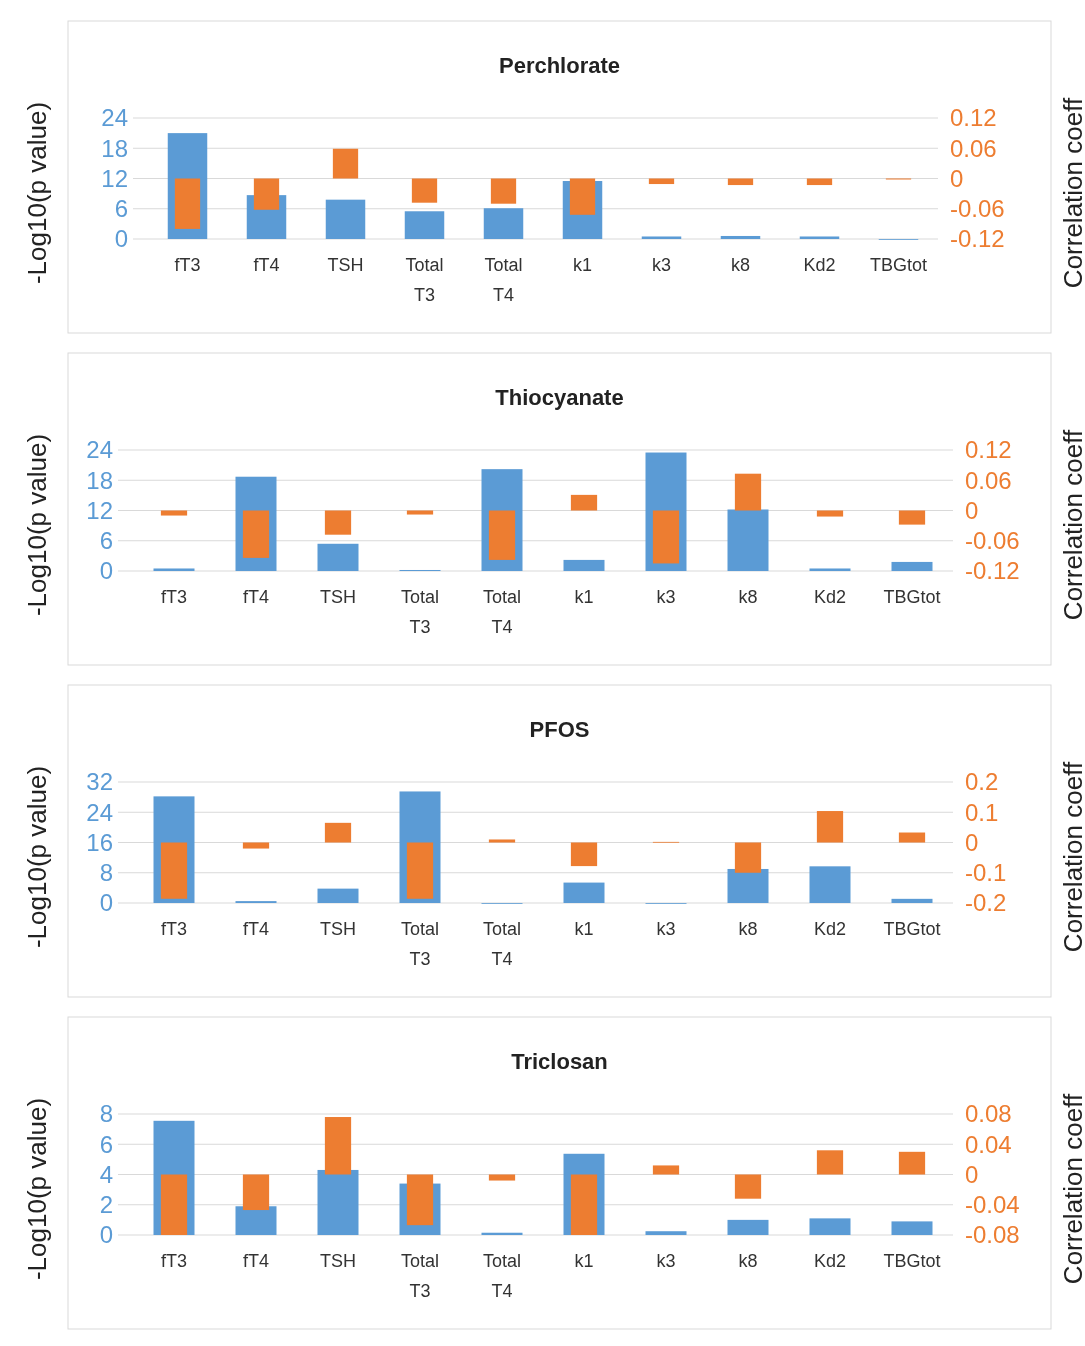 The image size is (1085, 1346). What do you see at coordinates (977, 209) in the screenshot?
I see `y2-tick-label: -0.06` at bounding box center [977, 209].